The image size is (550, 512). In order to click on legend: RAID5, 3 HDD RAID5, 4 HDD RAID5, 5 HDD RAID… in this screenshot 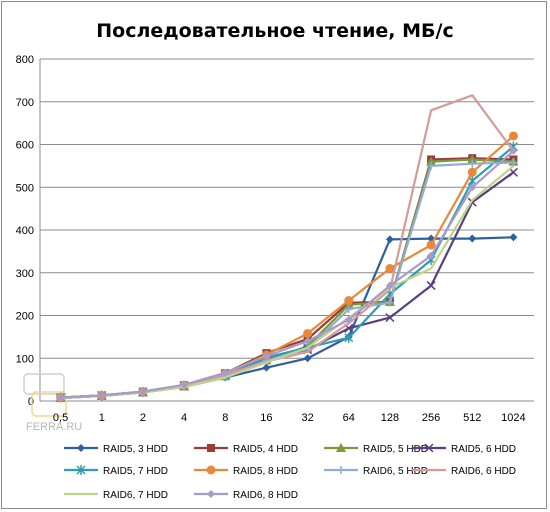, I will do `click(290, 472)`.